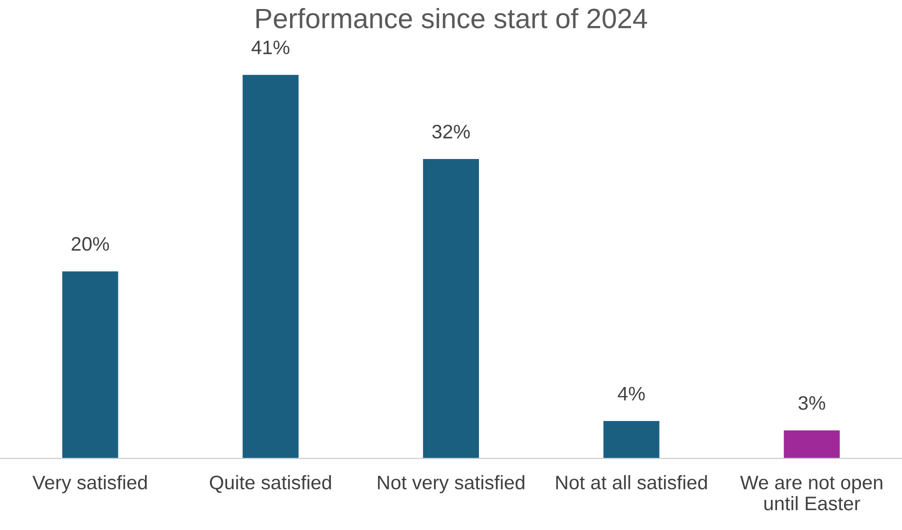 The image size is (902, 530). I want to click on chart-title: Performance since start of 2024, so click(452, 18).